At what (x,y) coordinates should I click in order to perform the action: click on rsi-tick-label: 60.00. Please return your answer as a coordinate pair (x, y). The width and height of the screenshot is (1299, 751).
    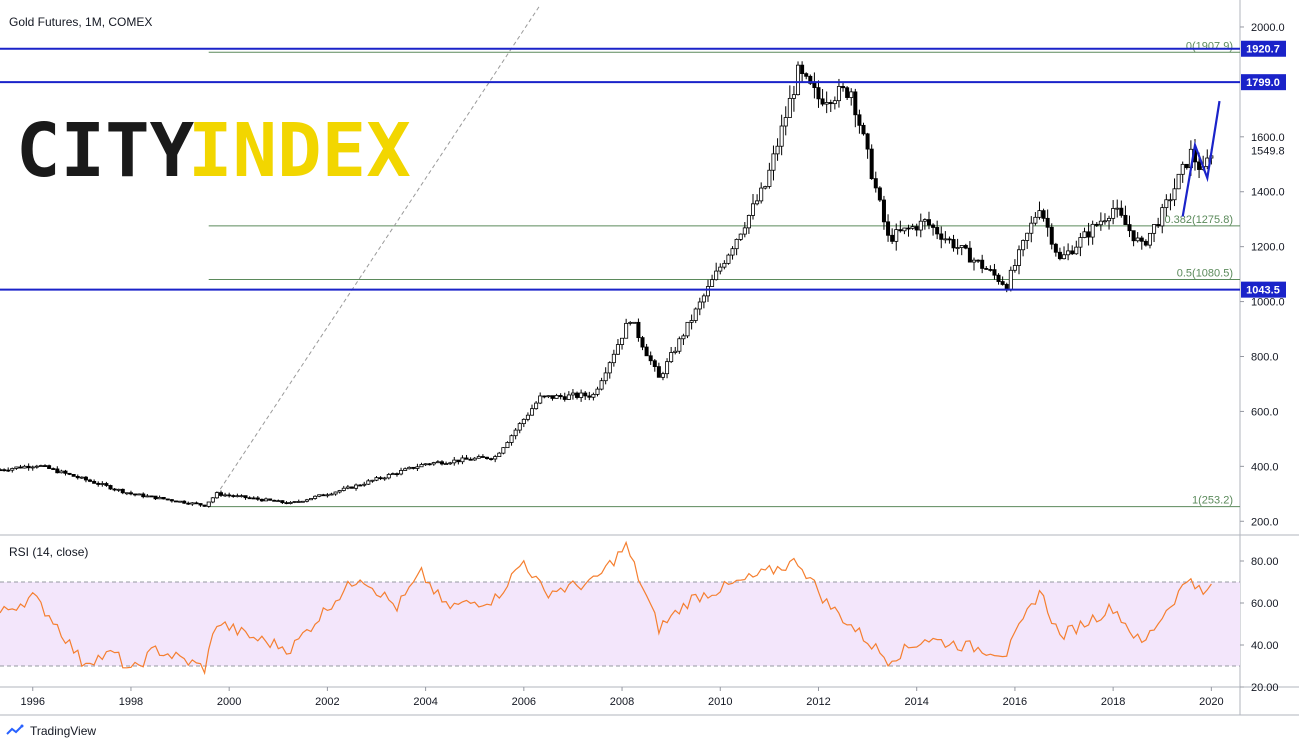
    Looking at the image, I should click on (1265, 604).